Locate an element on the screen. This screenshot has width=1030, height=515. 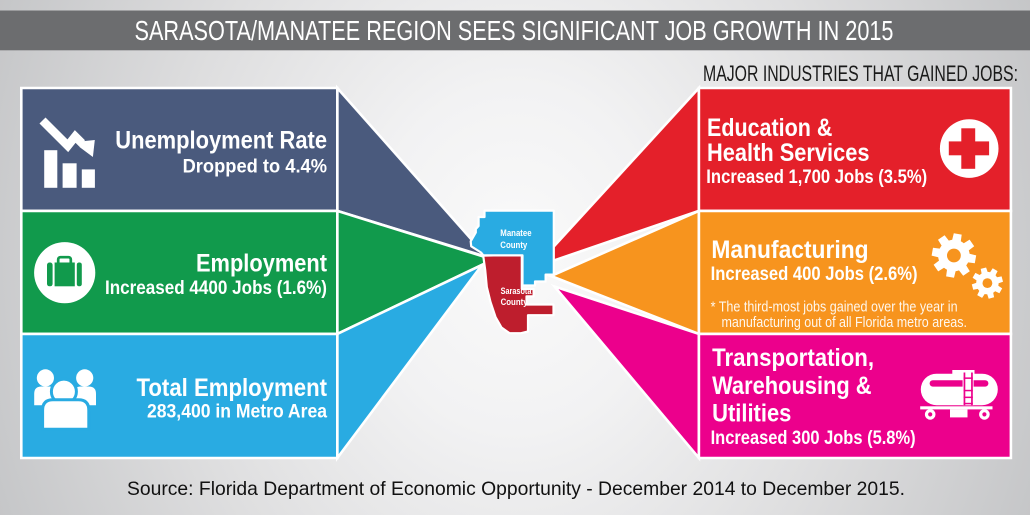
svg-text: 283,400 in Metro Area is located at coordinates (237, 412).